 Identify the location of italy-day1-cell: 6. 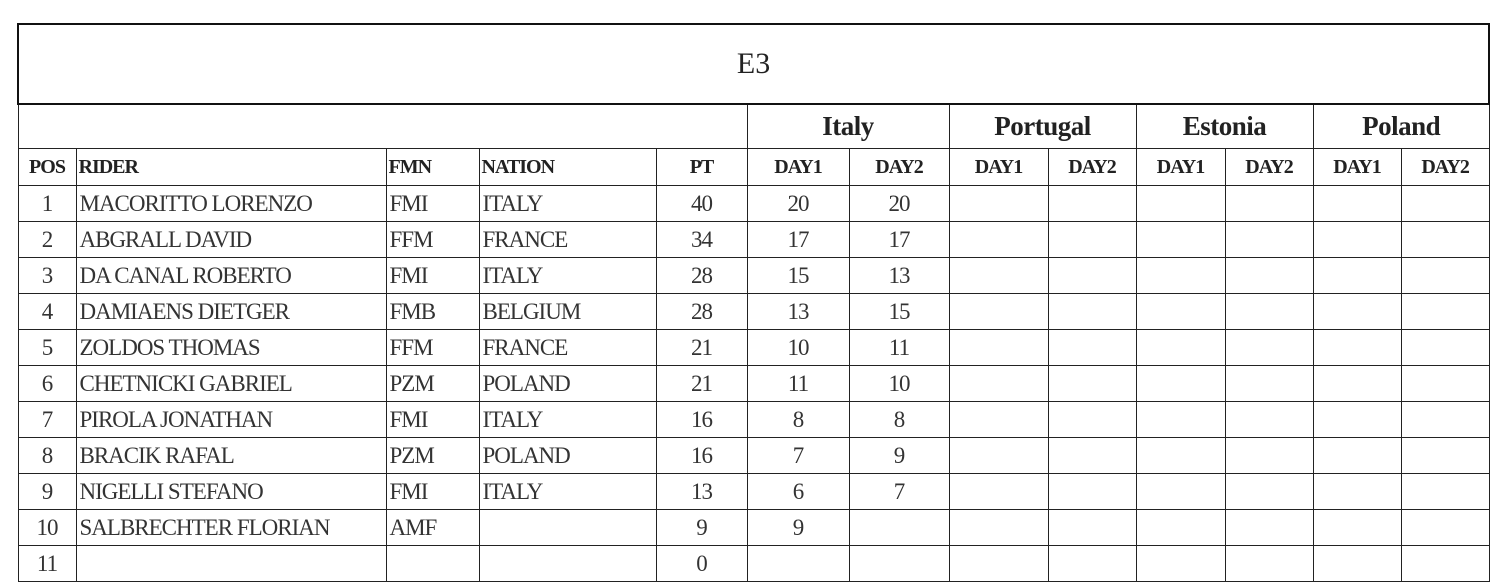
(798, 491).